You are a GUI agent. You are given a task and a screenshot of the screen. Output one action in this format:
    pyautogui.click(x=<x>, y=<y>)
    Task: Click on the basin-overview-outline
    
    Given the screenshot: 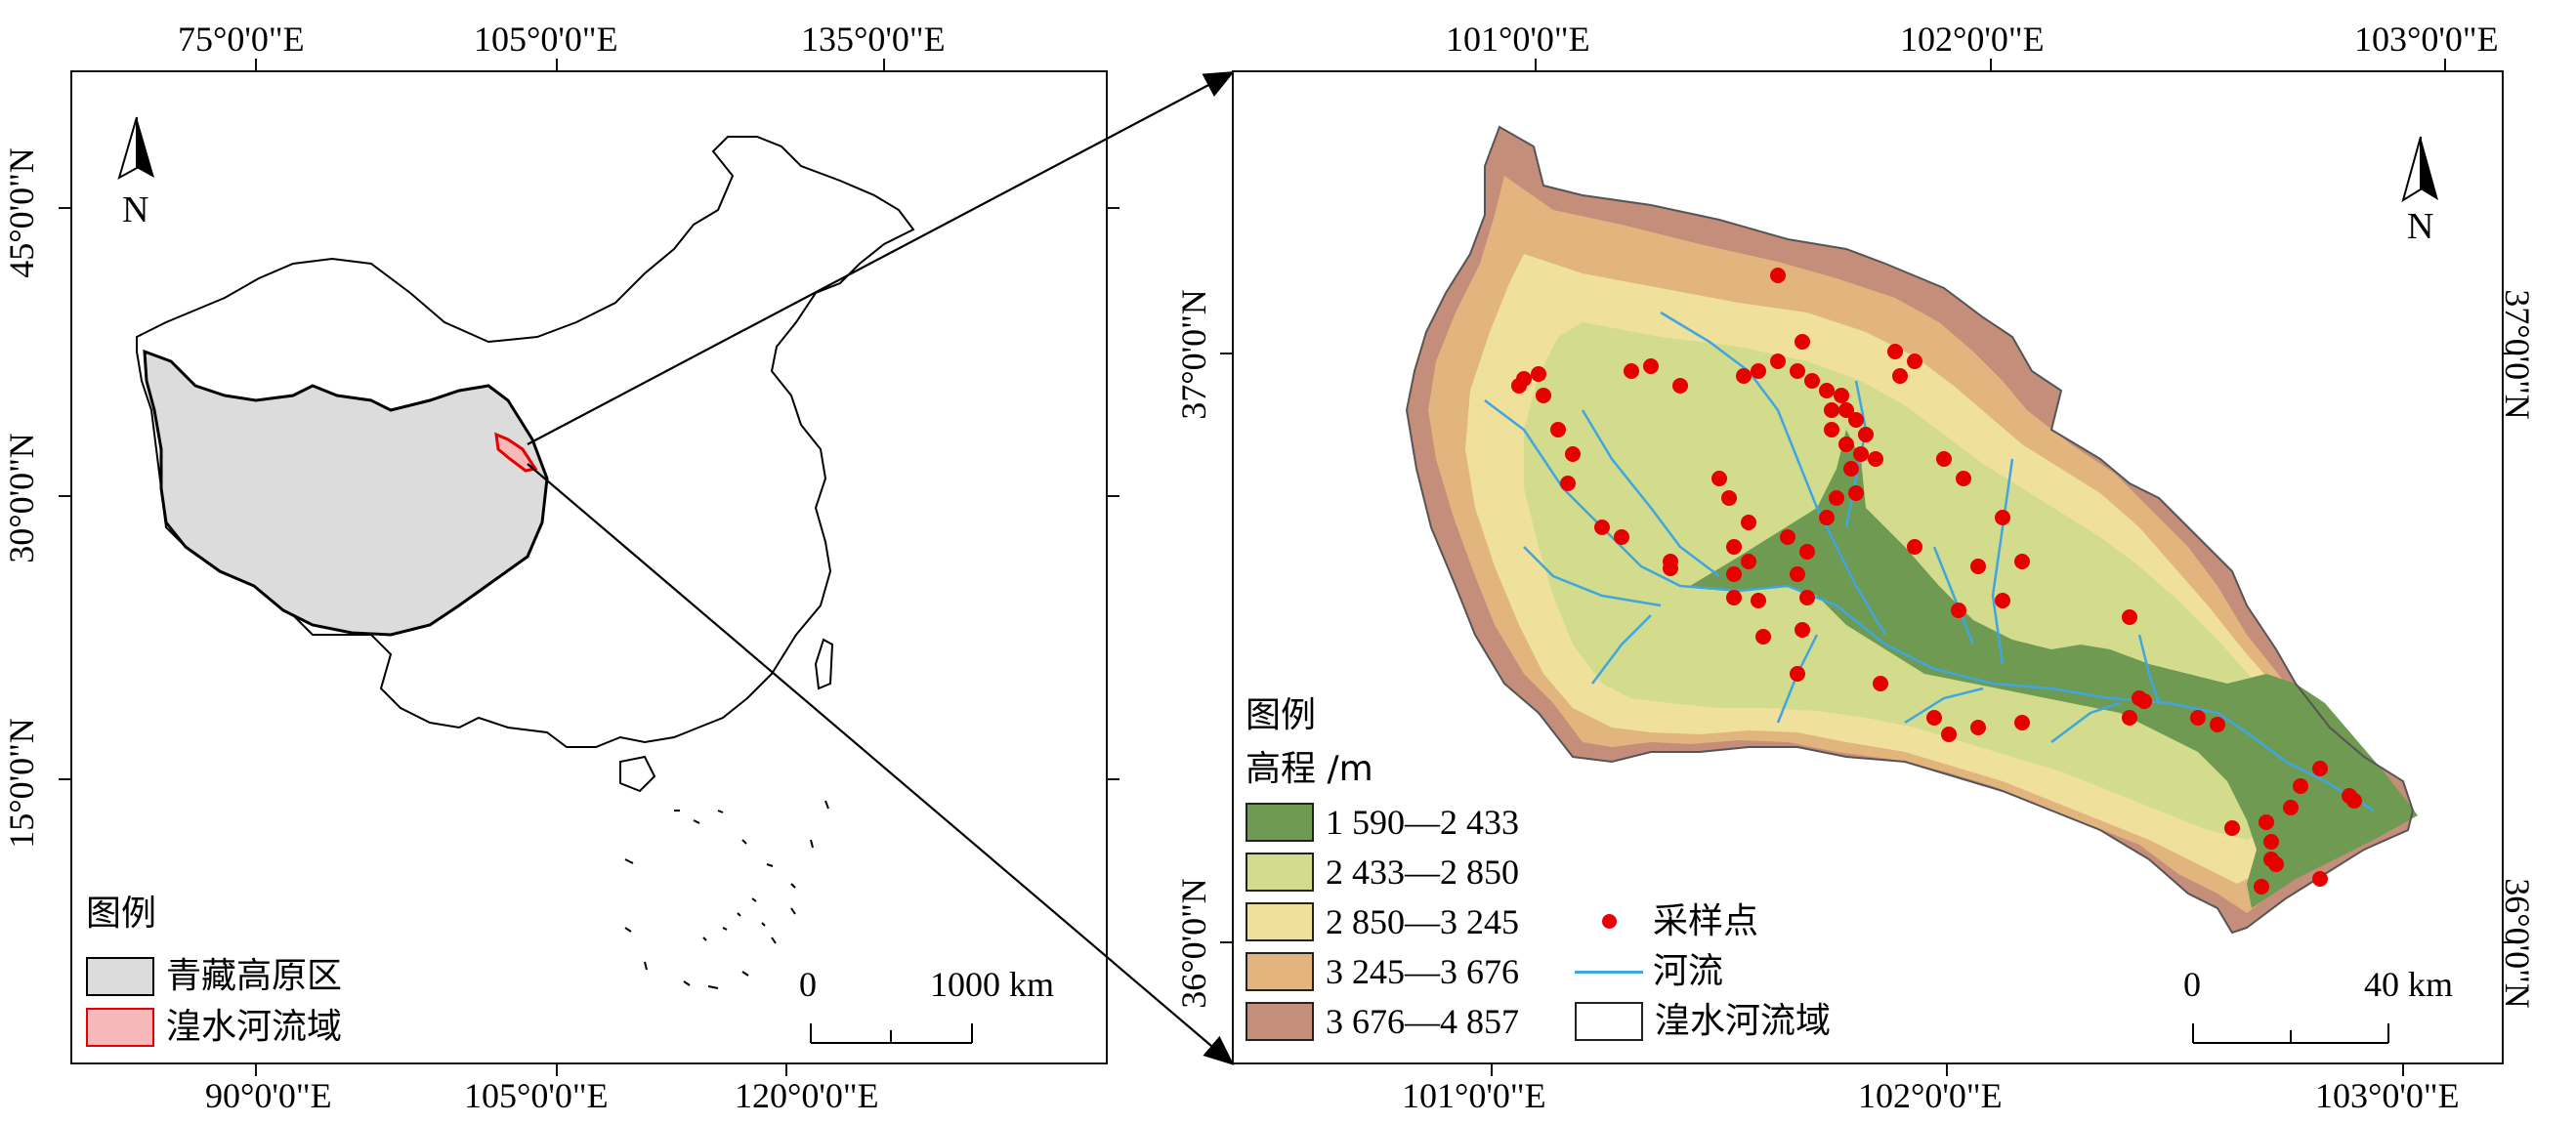 What is the action you would take?
    pyautogui.click(x=516, y=452)
    